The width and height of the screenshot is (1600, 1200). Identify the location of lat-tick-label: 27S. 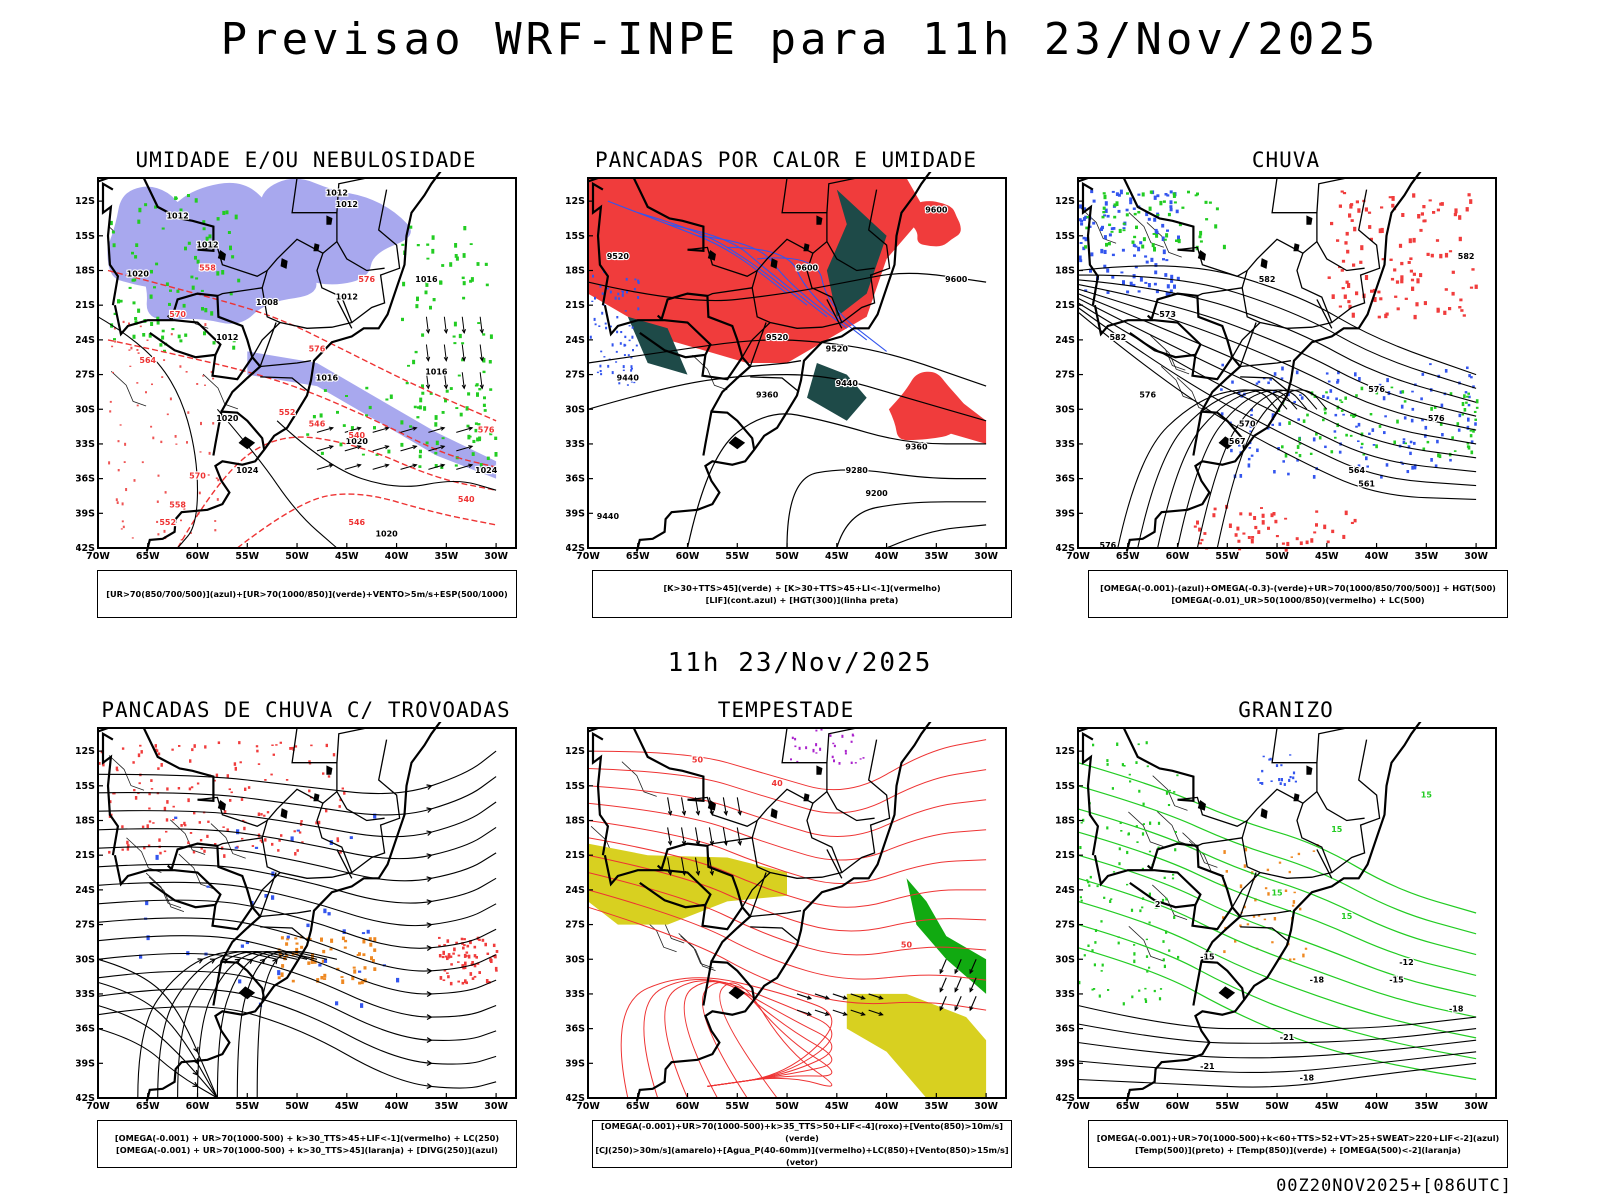
(85, 925).